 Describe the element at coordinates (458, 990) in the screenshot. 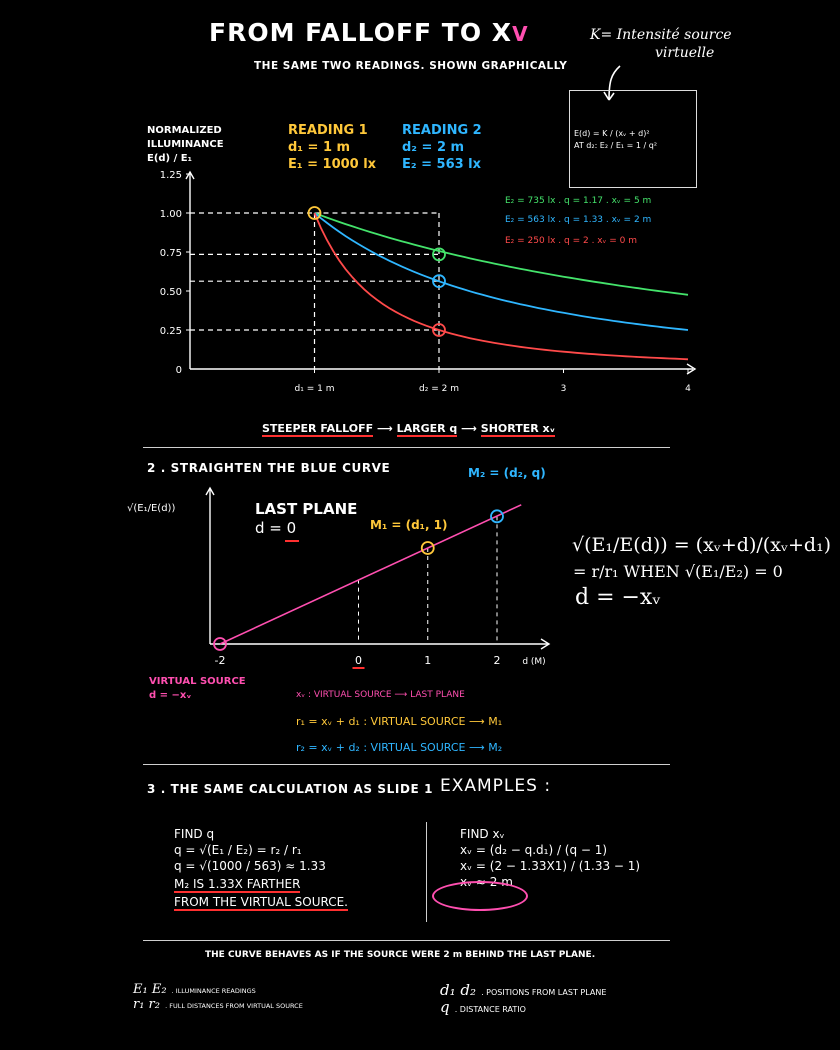

I see `legend-d-symbols: d₁ d₂` at that location.